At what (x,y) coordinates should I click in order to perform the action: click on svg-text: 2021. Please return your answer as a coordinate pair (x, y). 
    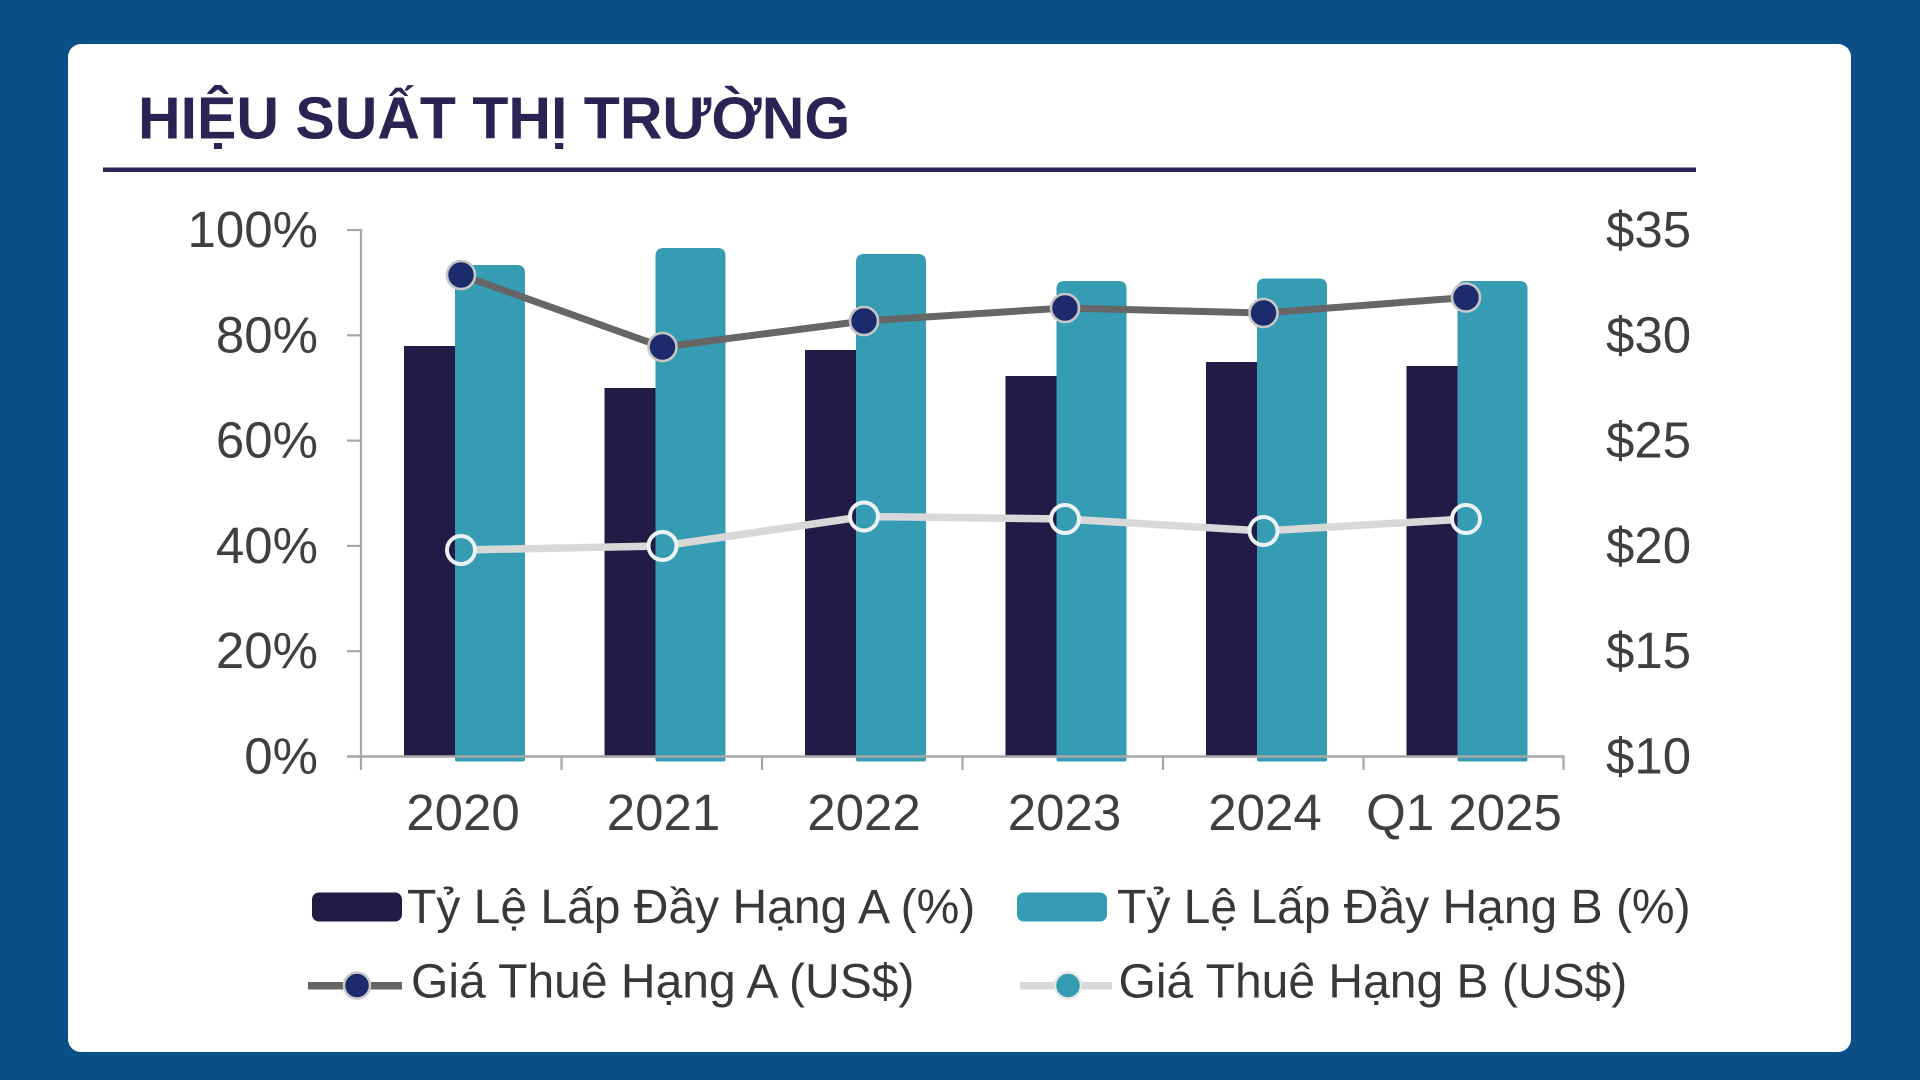
    Looking at the image, I should click on (663, 812).